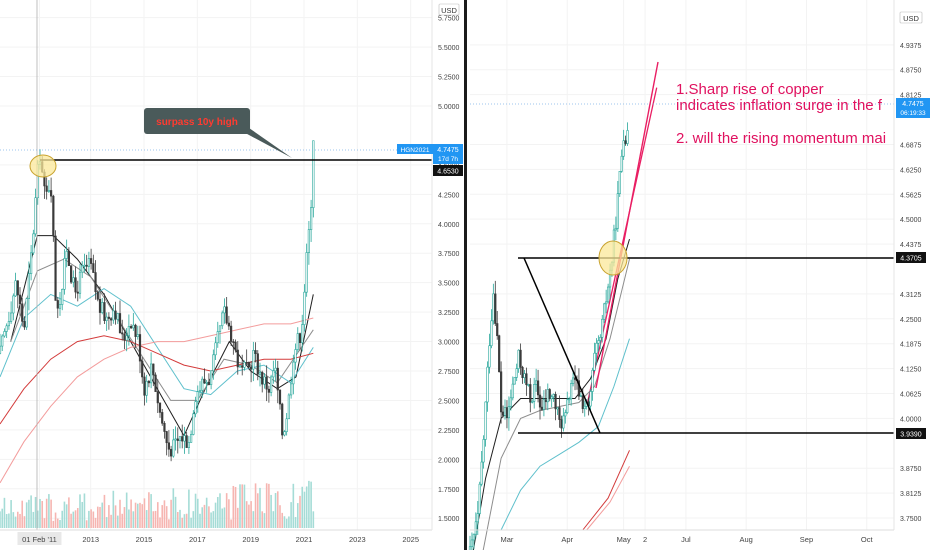 This screenshot has height=550, width=932. Describe the element at coordinates (304, 539) in the screenshot. I see `x-tick-label: 2021` at that location.